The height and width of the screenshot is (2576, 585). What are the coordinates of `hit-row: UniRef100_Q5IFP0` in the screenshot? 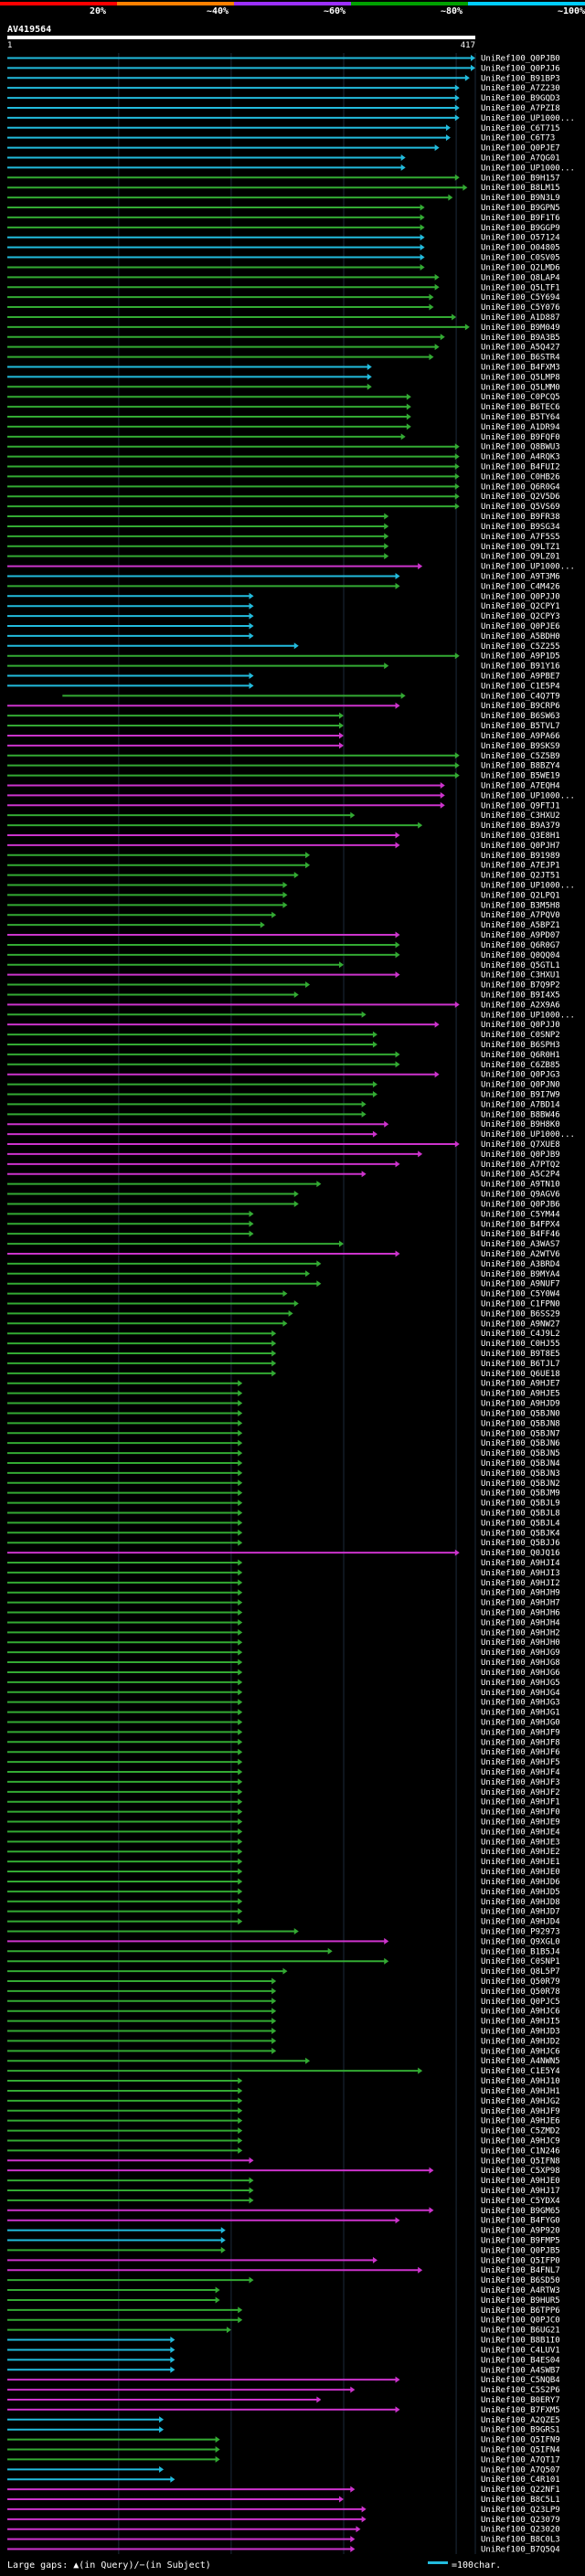 It's located at (284, 2260).